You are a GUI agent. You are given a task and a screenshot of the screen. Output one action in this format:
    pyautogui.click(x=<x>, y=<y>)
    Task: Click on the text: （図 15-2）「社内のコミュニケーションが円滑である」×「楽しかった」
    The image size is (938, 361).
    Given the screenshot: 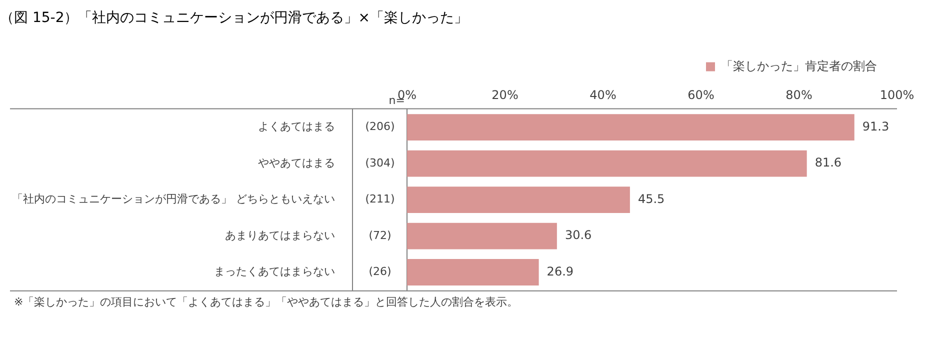 What is the action you would take?
    pyautogui.click(x=234, y=18)
    